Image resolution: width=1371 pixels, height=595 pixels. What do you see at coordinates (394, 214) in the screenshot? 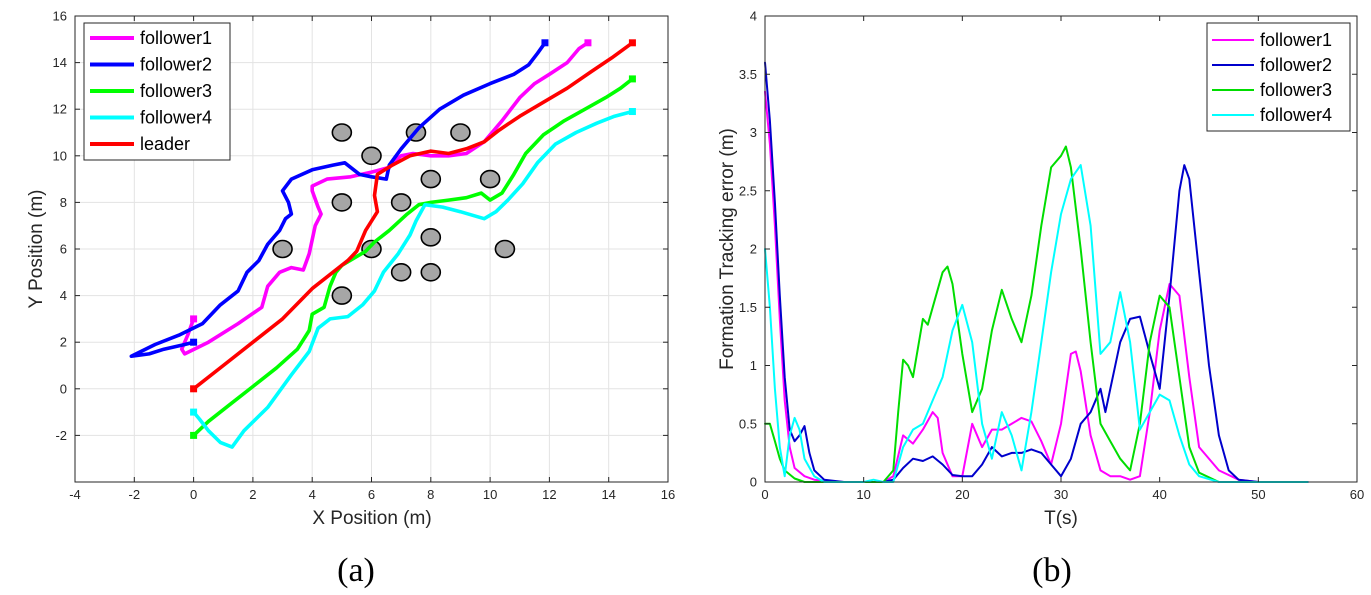
I see `panel-a-obstacles` at bounding box center [394, 214].